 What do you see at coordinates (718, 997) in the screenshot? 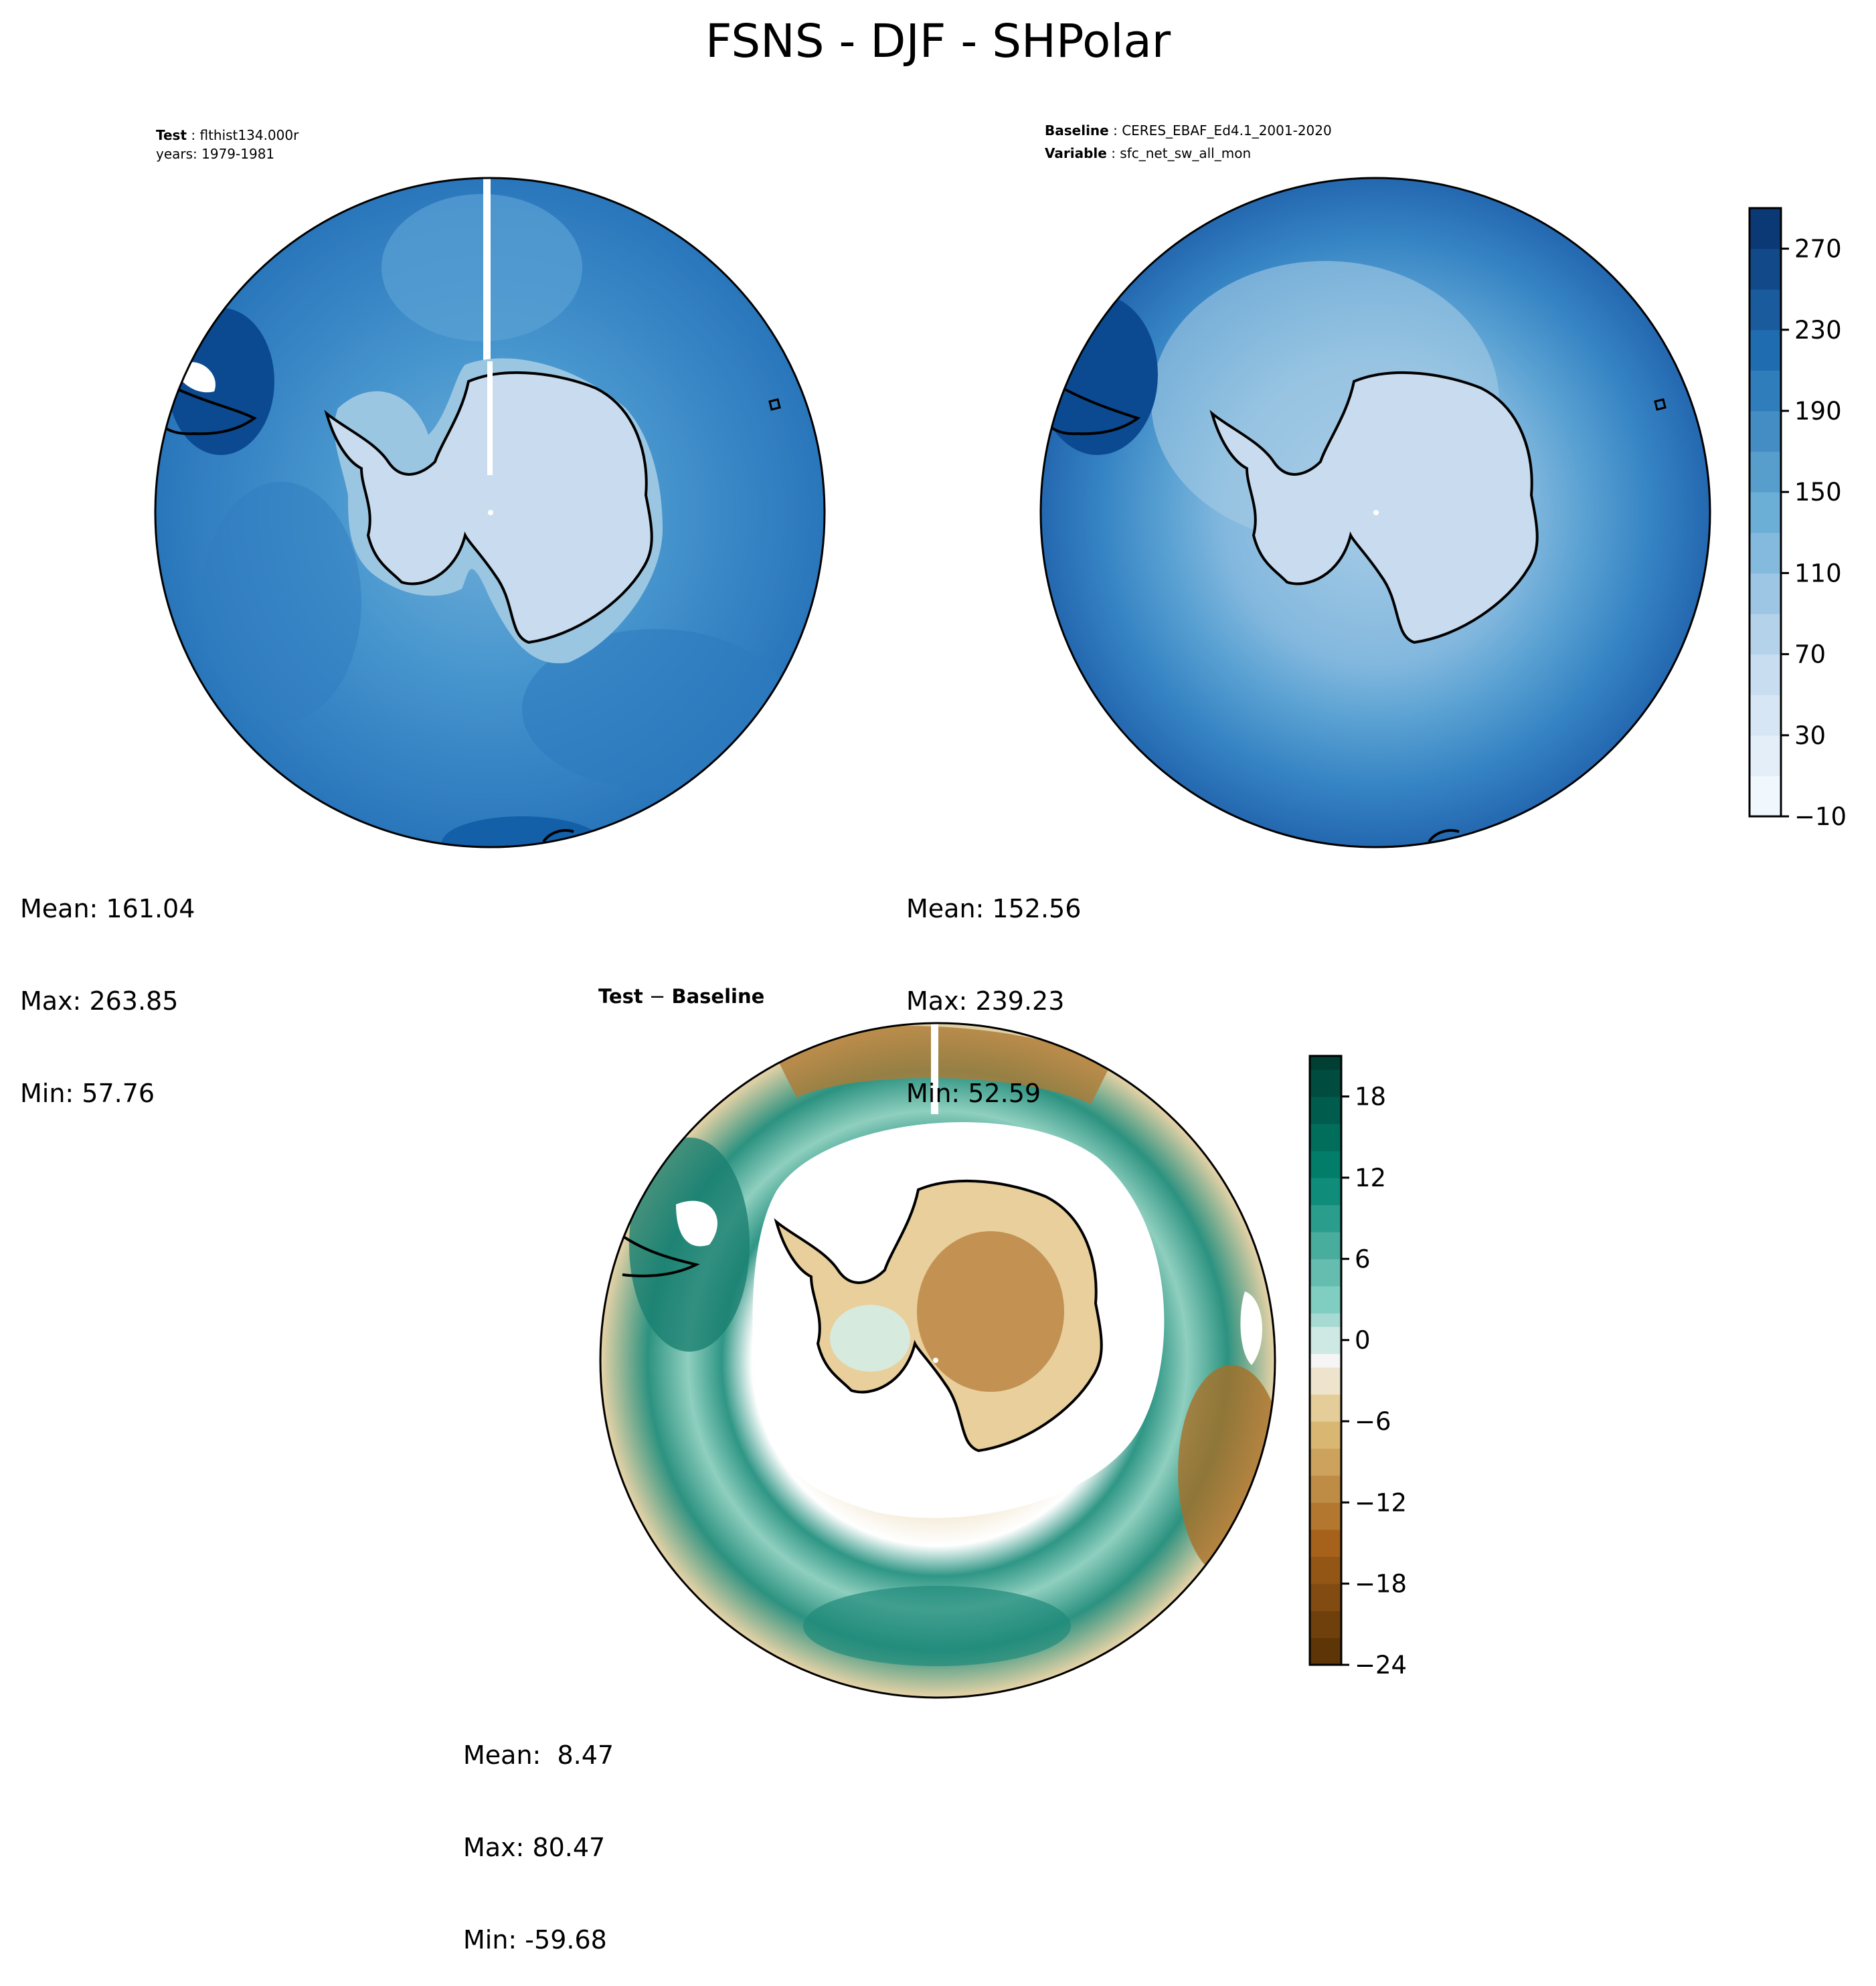
I see `diff-title-baseline: Baseline` at bounding box center [718, 997].